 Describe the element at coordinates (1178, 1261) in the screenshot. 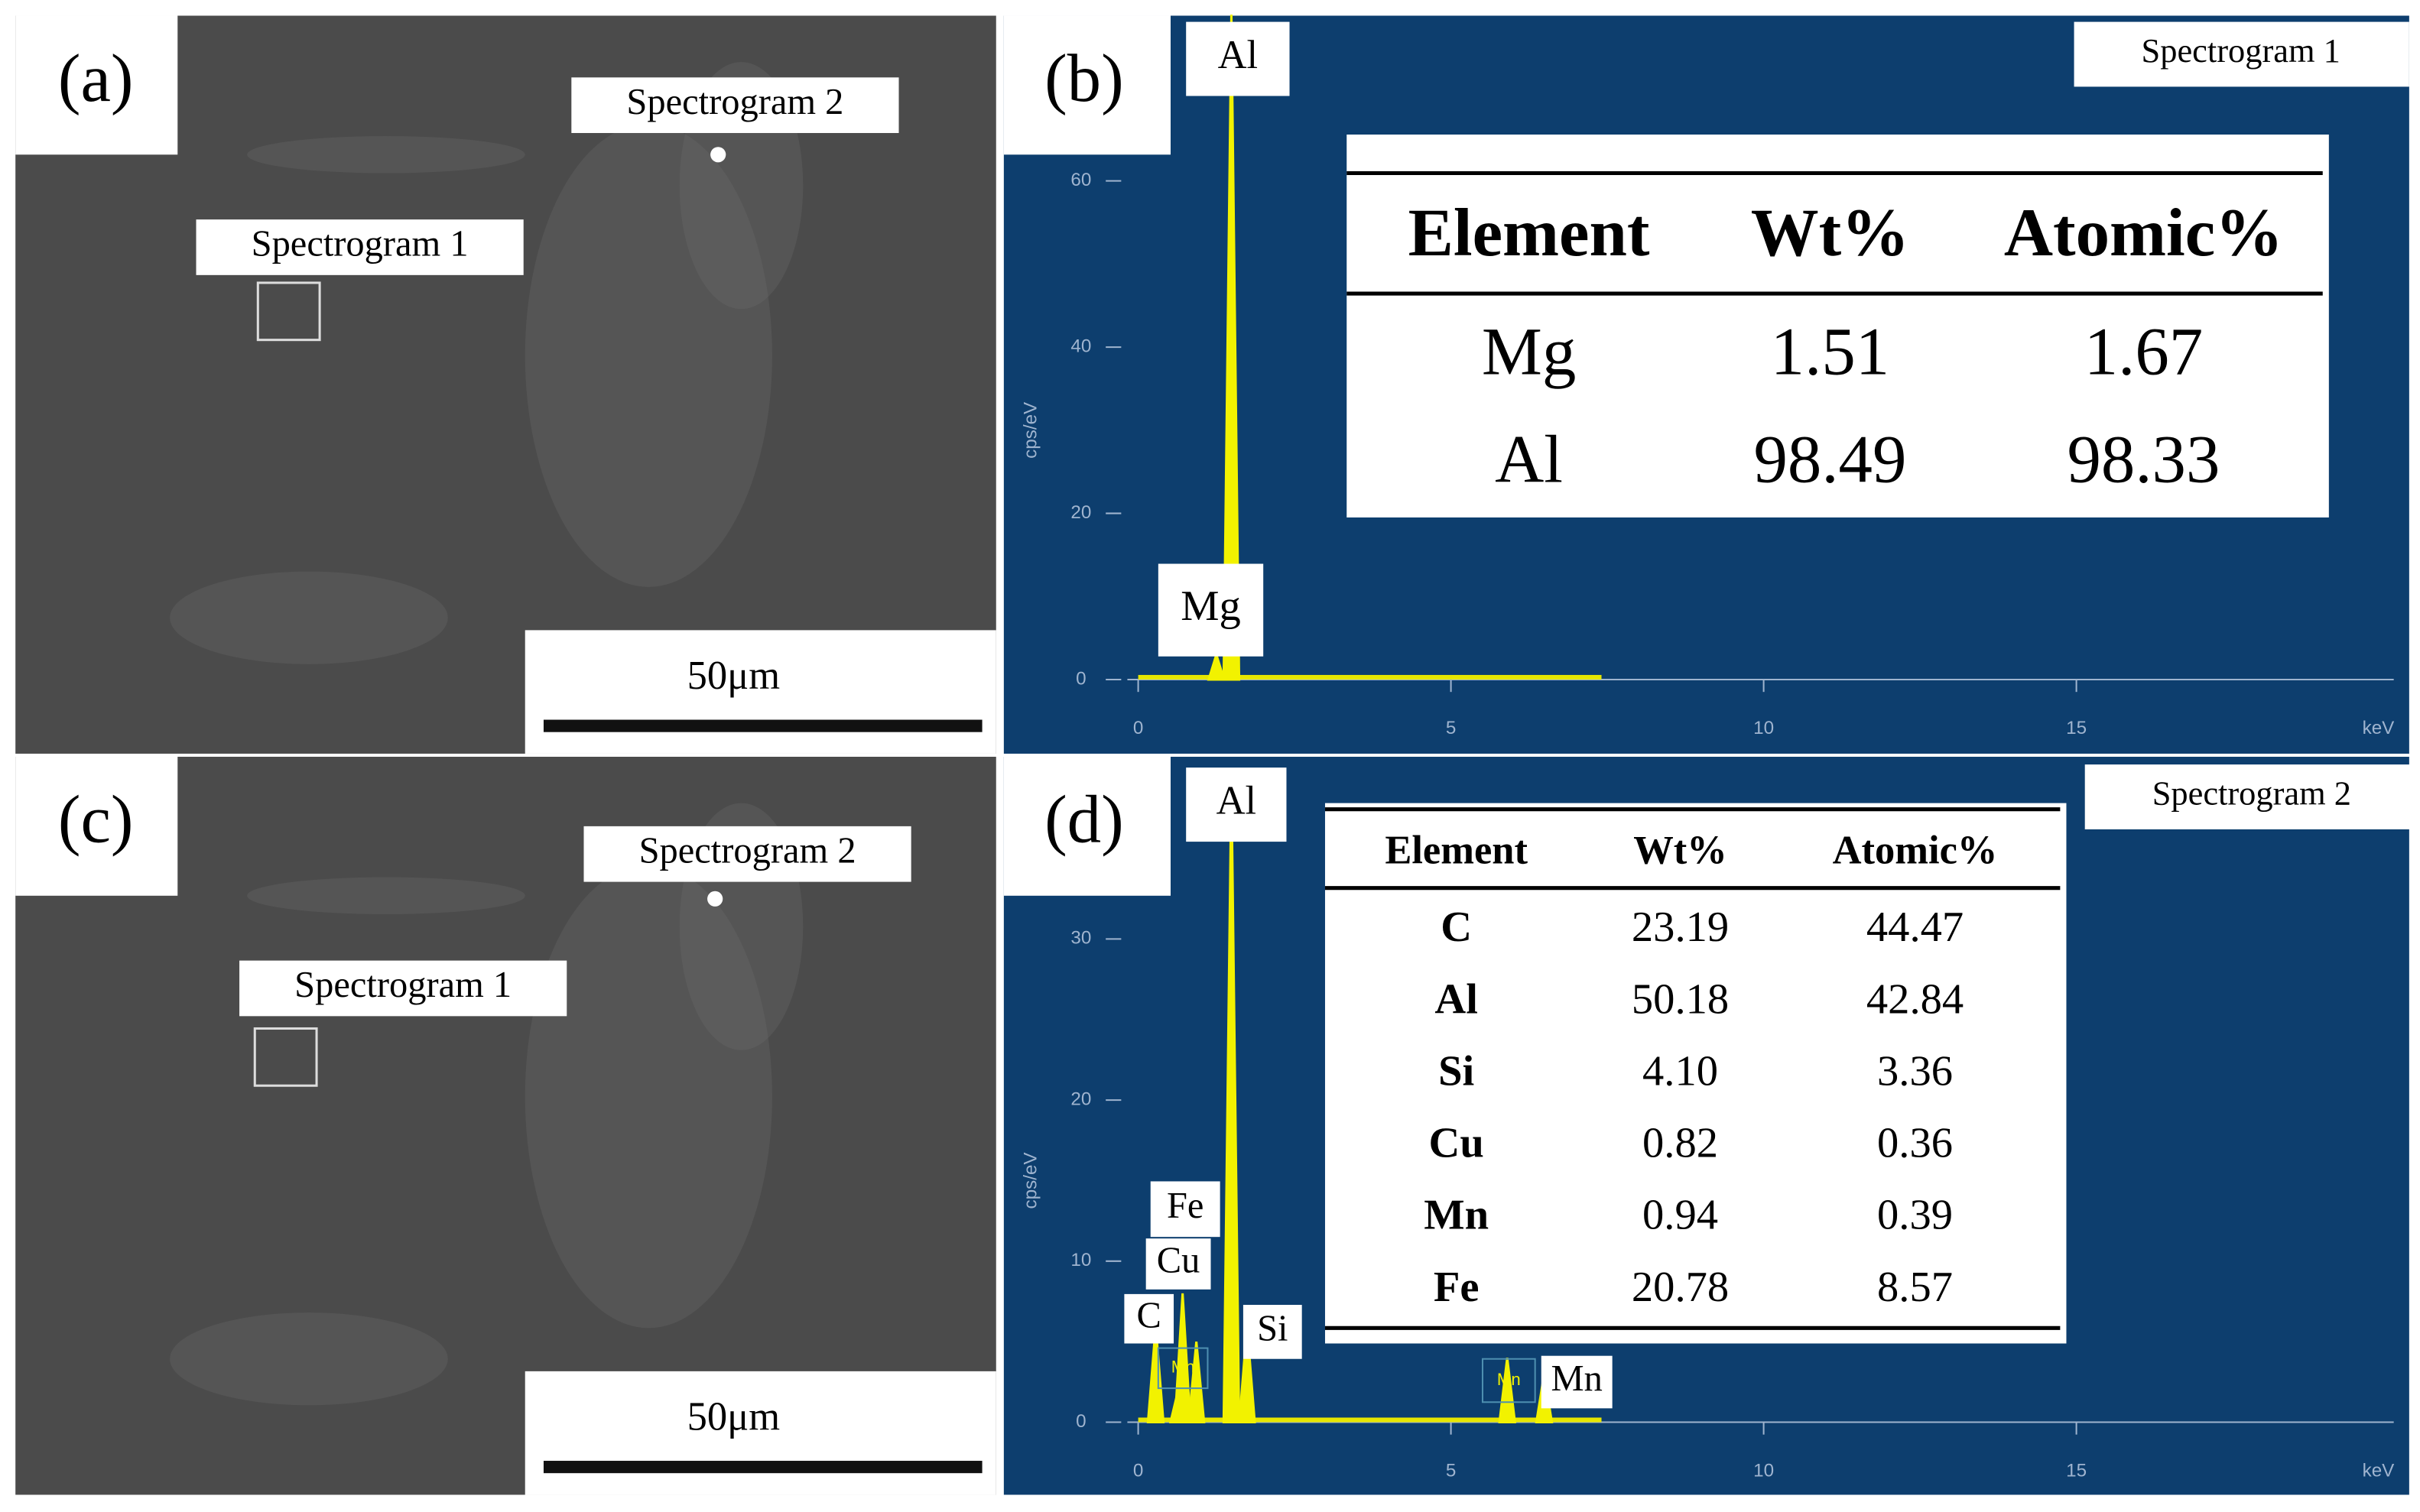

I see `peak-label: Cu` at that location.